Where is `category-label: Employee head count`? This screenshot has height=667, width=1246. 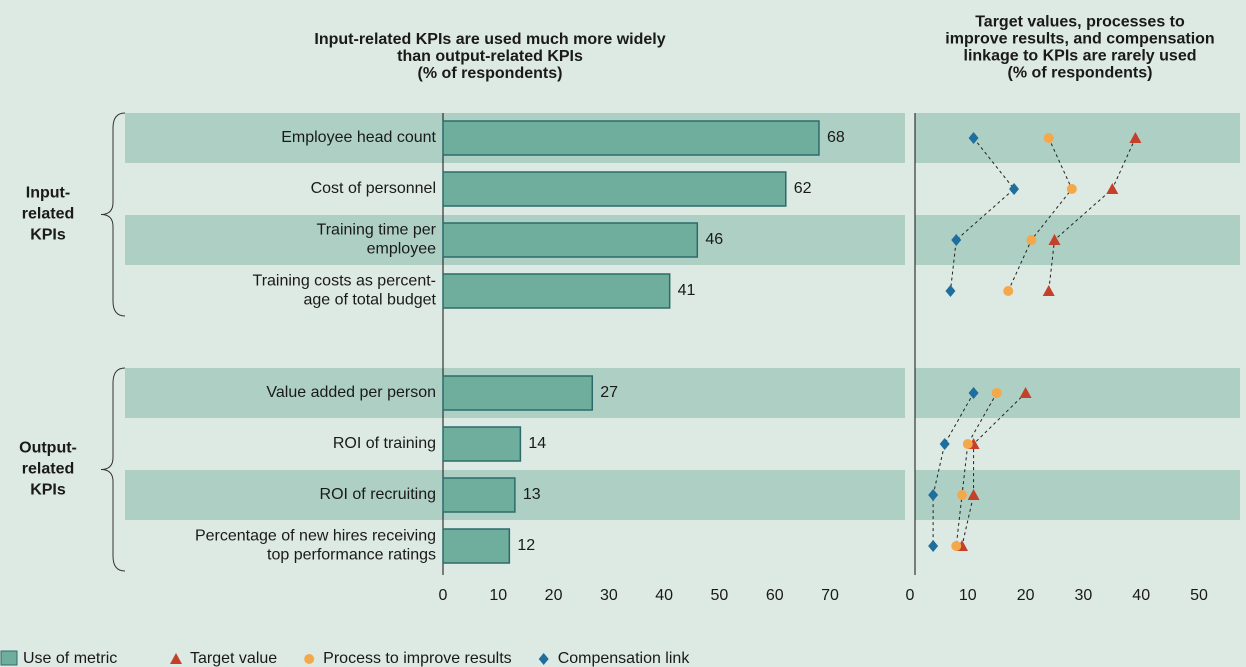 category-label: Employee head count is located at coordinates (358, 137).